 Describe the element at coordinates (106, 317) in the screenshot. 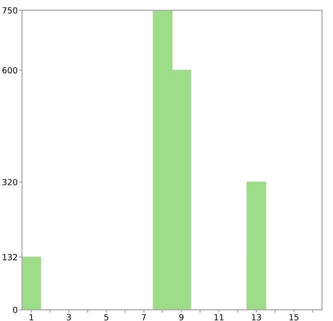

I see `x-tick-label: 5` at that location.